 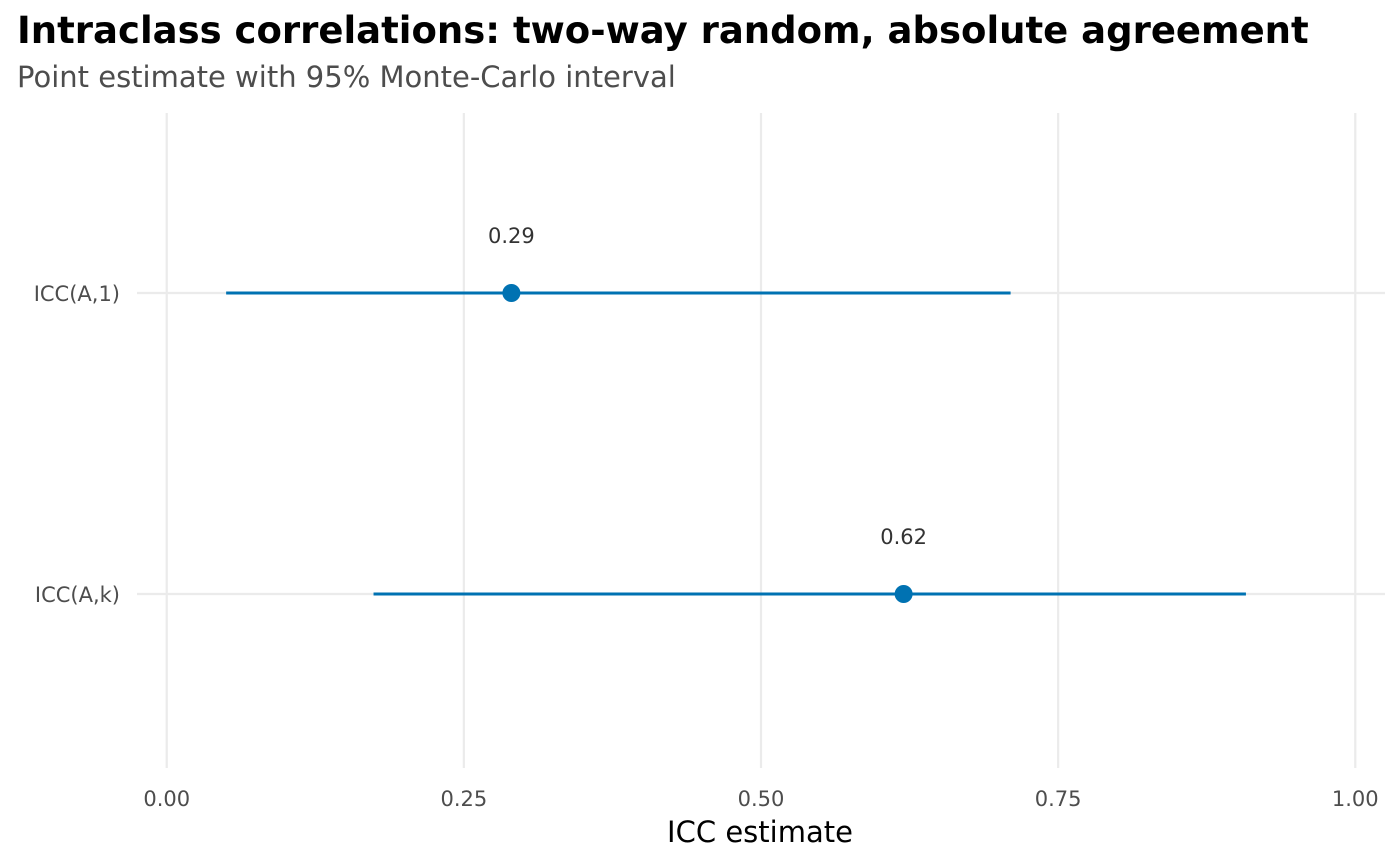 I want to click on x-tick-label: 0.50, so click(x=761, y=799).